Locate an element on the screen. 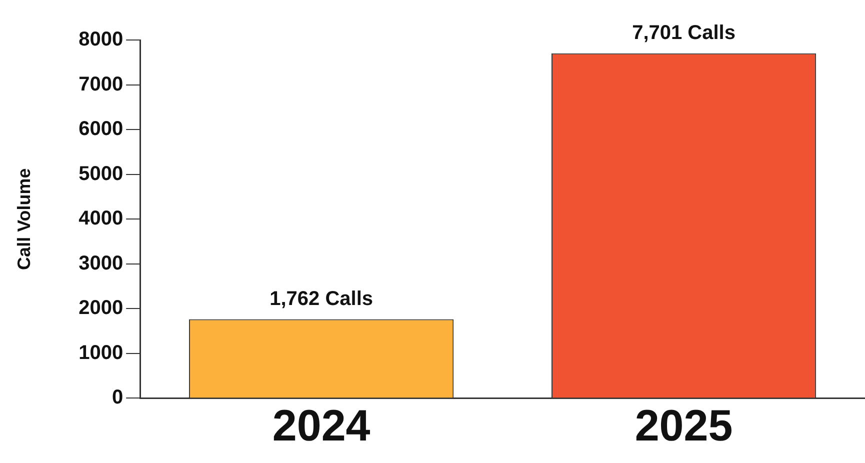 This screenshot has height=463, width=865. y-tick-label: 6000 is located at coordinates (101, 129).